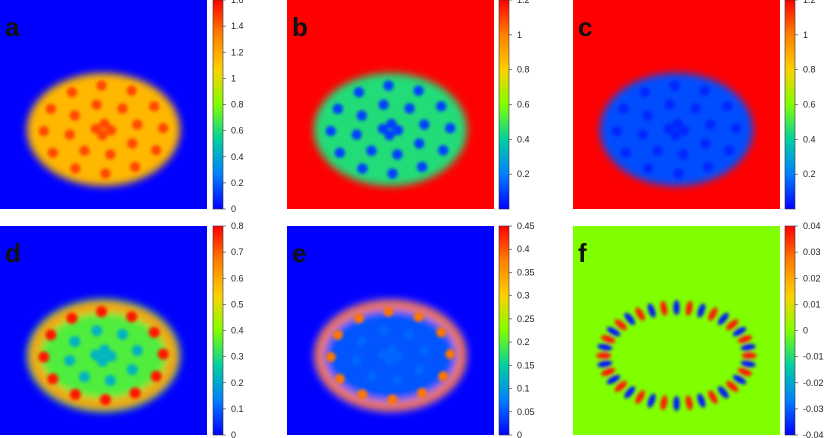  What do you see at coordinates (237, 304) in the screenshot?
I see `colorbar-tick-label: 0.5` at bounding box center [237, 304].